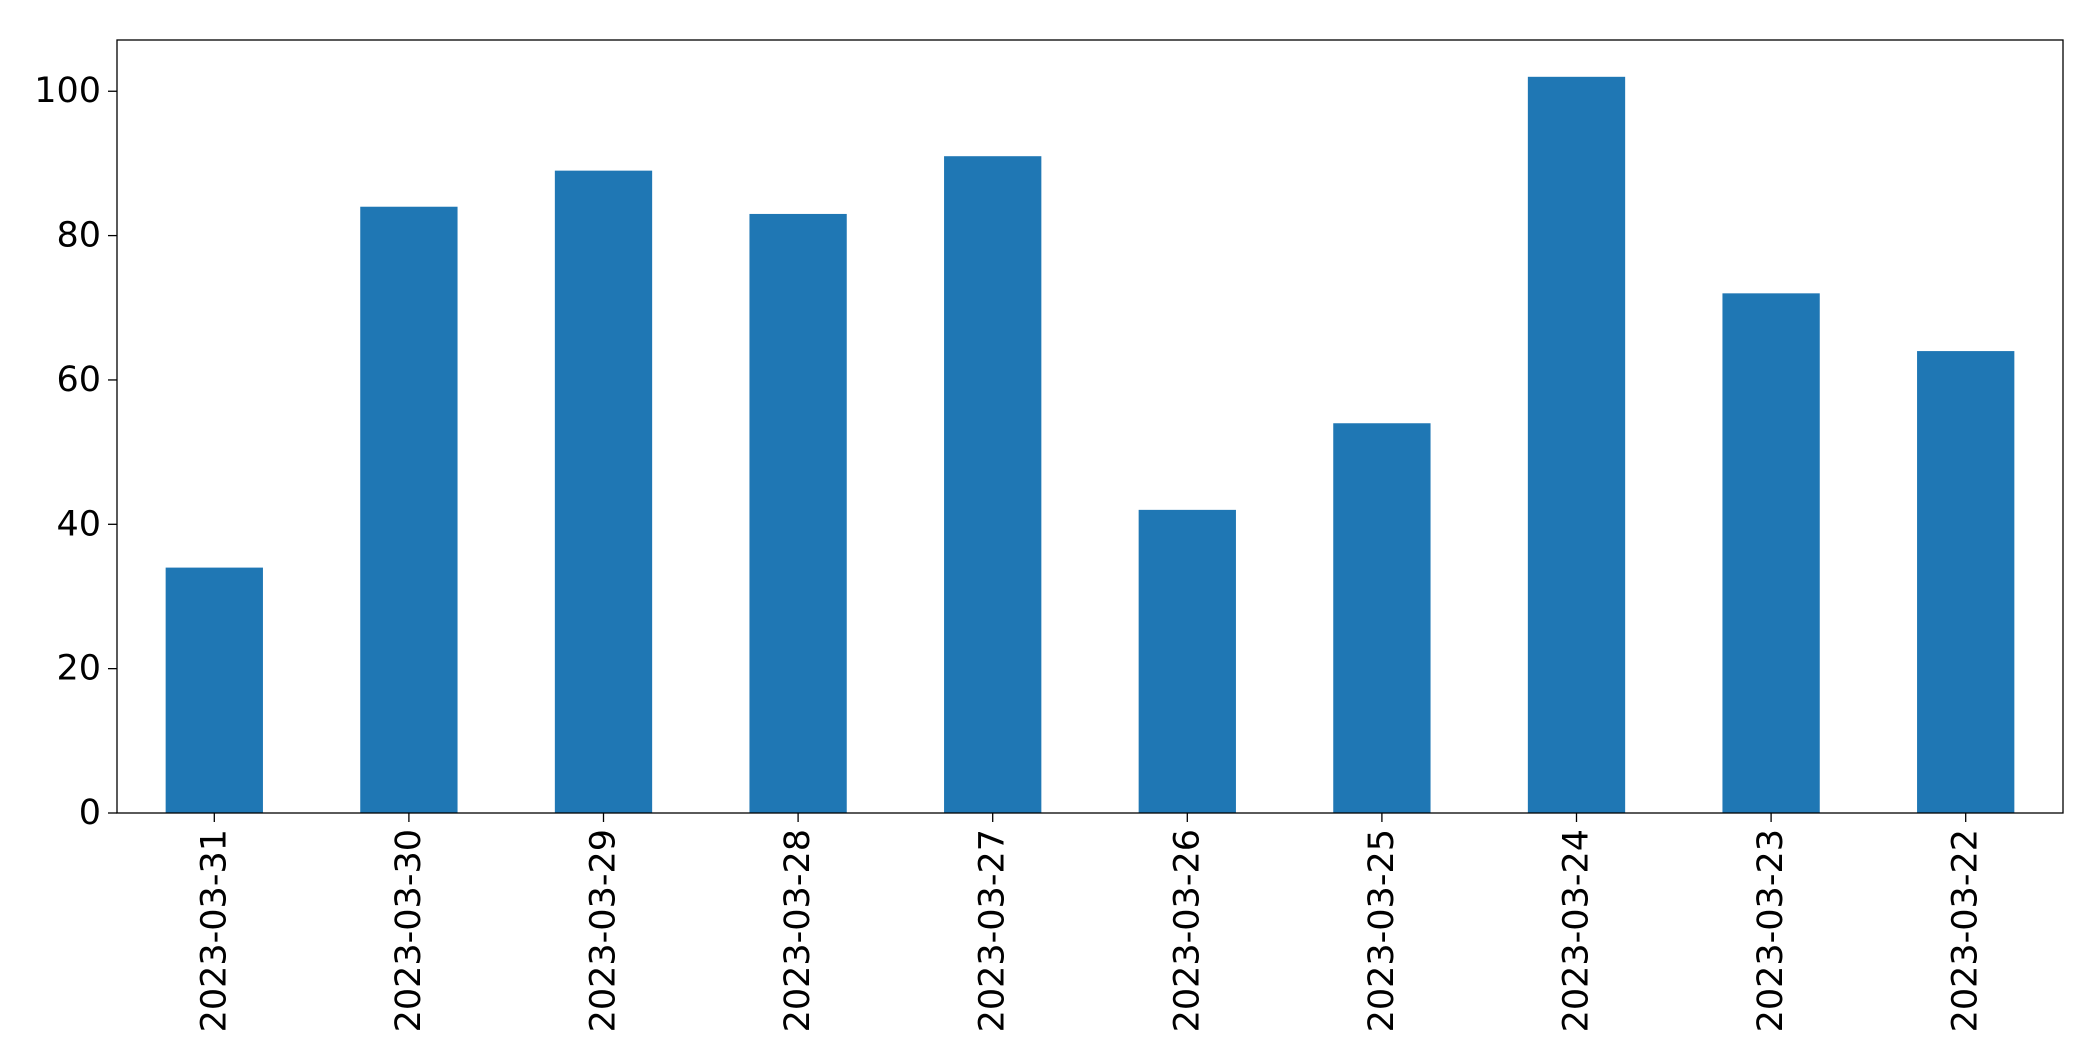 The width and height of the screenshot is (2093, 1061). I want to click on x-tick-label: 2023-03-27, so click(993, 930).